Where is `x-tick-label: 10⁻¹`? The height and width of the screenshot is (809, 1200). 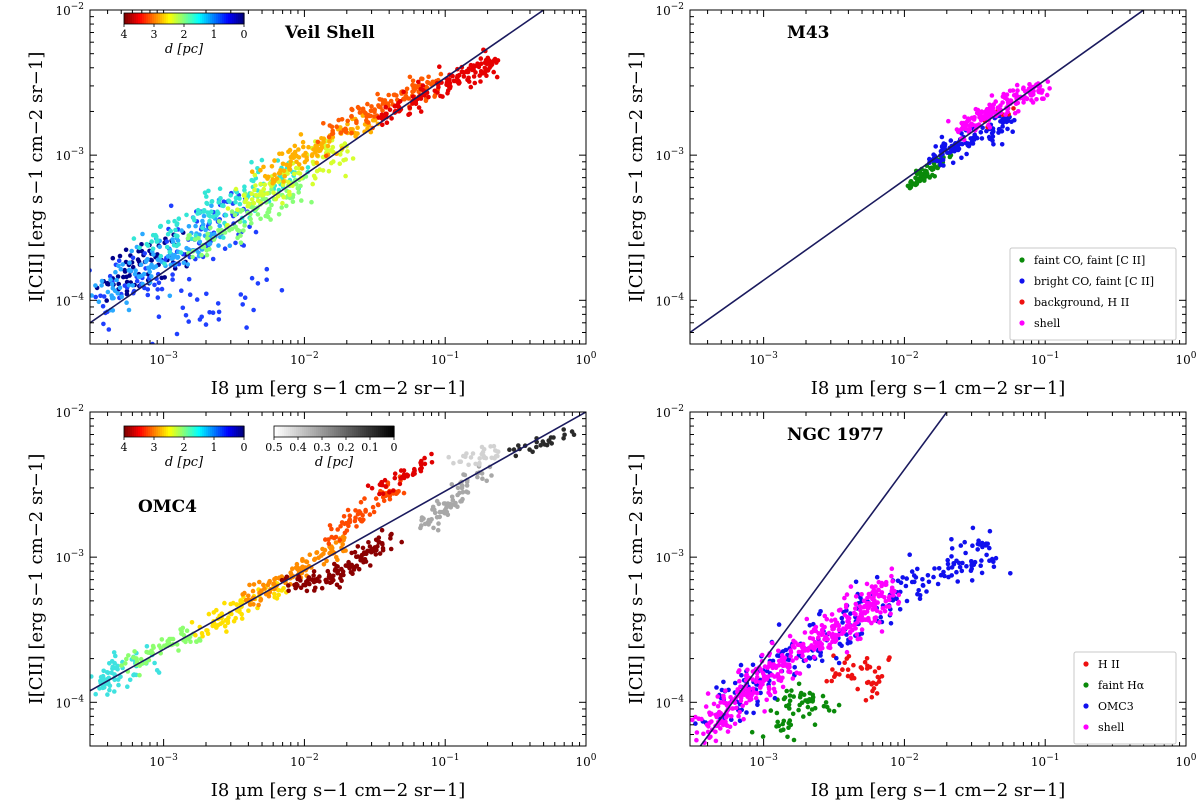 x-tick-label: 10⁻¹ is located at coordinates (445, 761).